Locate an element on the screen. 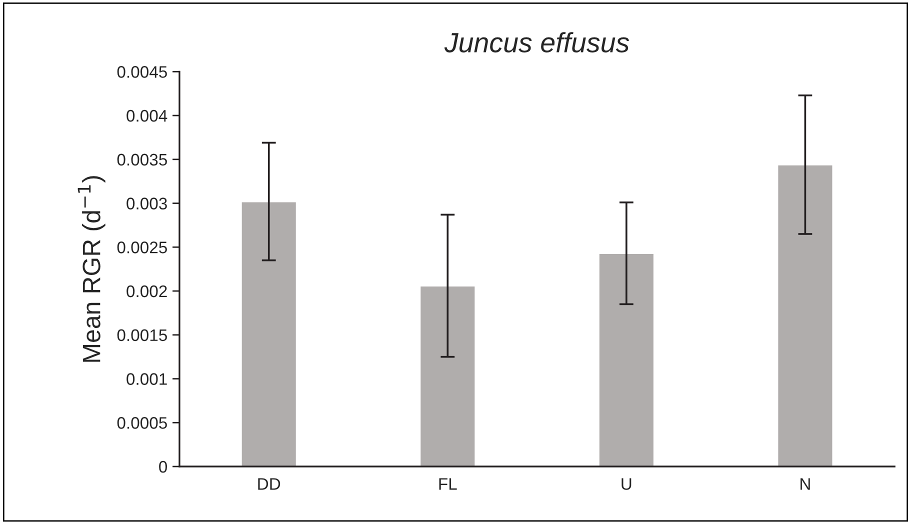 The height and width of the screenshot is (523, 911). x-tick-label: DD is located at coordinates (269, 484).